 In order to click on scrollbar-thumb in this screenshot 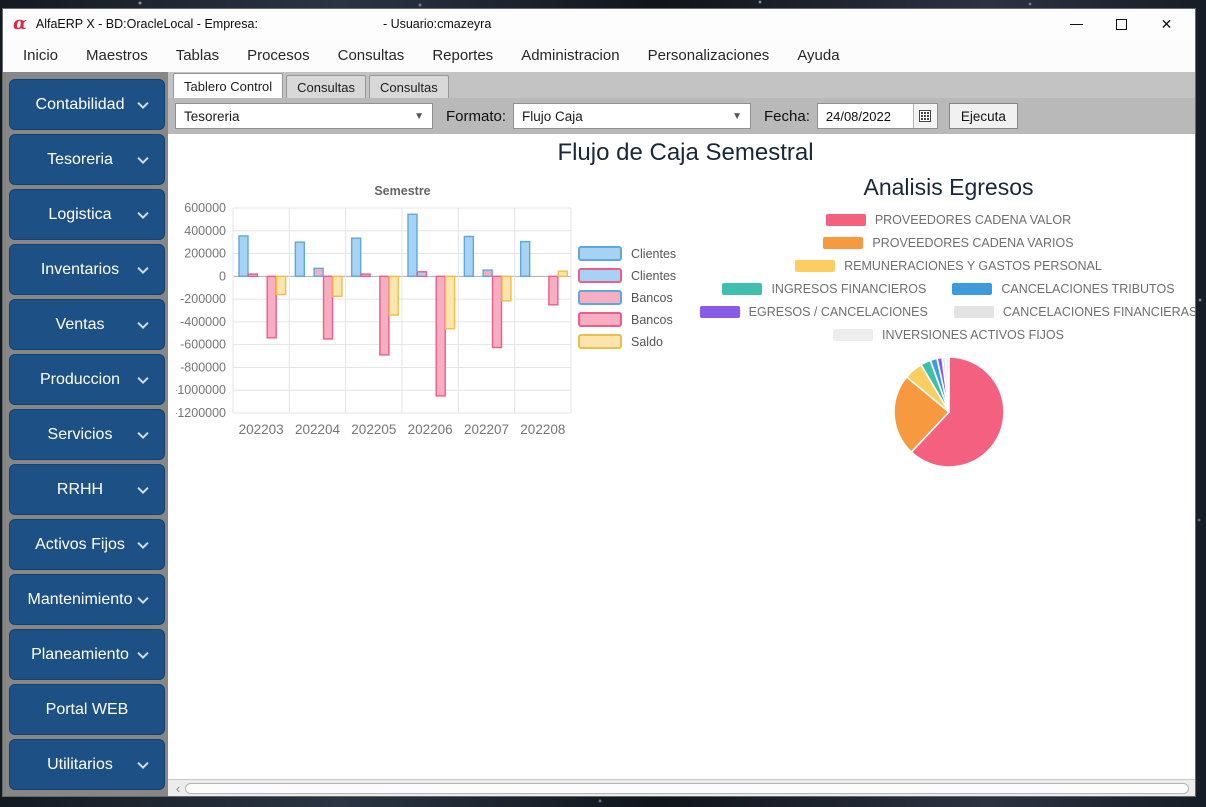, I will do `click(687, 788)`.